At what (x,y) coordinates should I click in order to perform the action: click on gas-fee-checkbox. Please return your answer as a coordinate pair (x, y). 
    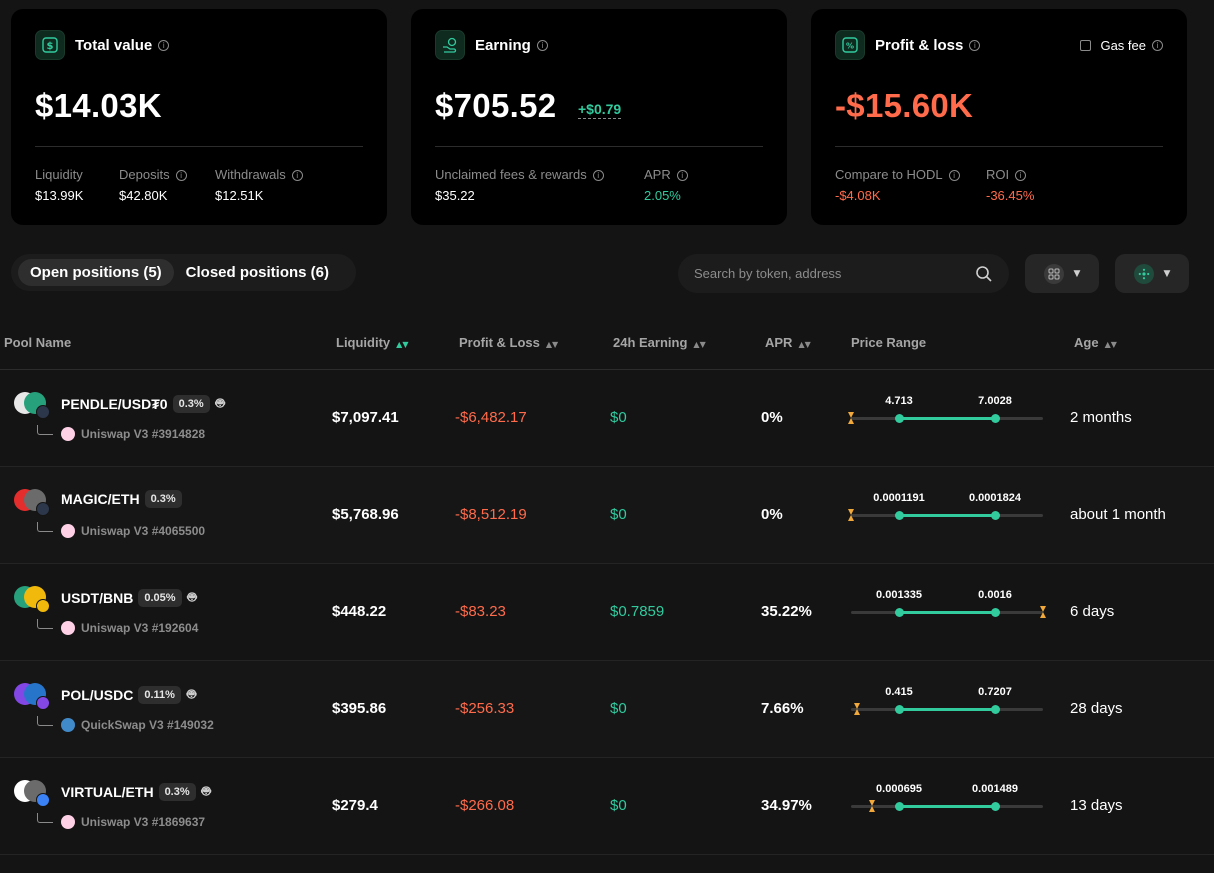
    Looking at the image, I should click on (1086, 45).